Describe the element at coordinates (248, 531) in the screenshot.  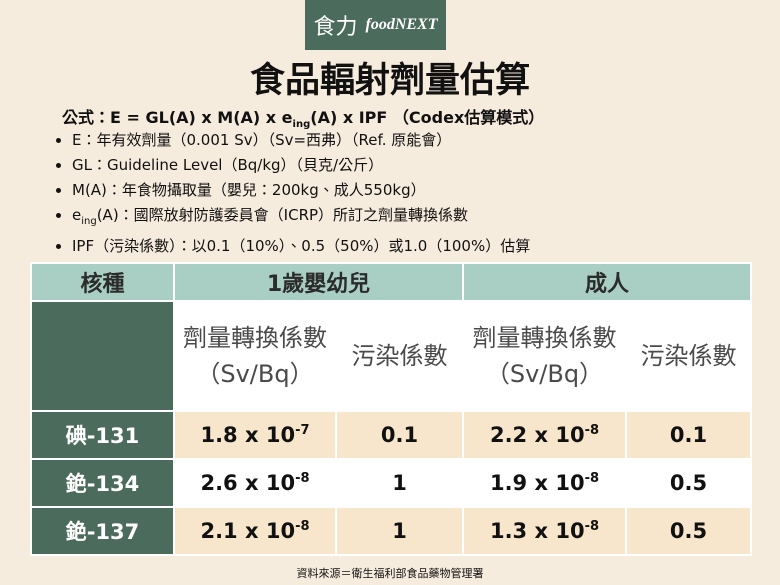
I see `dcf-base: 2.1 x 10` at that location.